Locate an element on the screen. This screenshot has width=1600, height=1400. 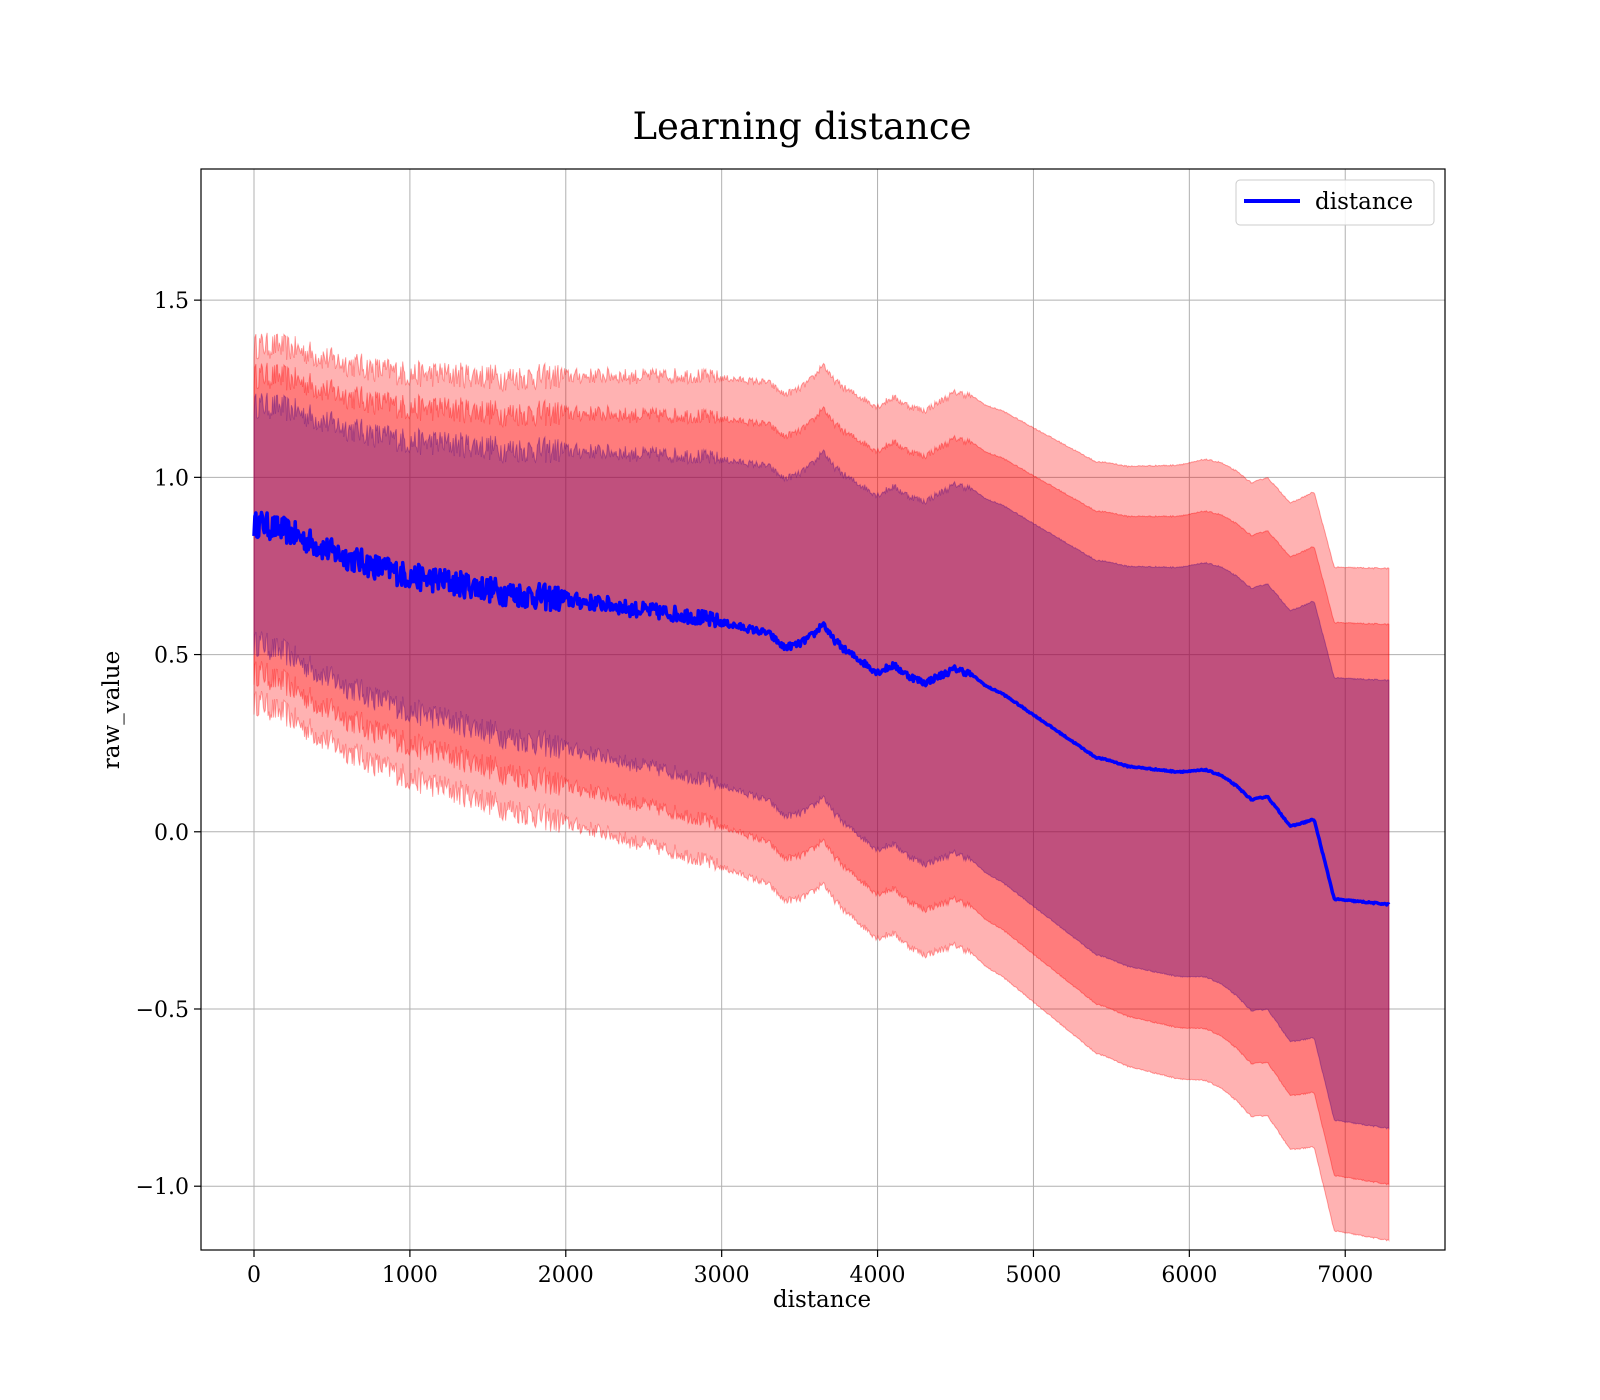
y-tick-label: −0.5 is located at coordinates (162, 1010).